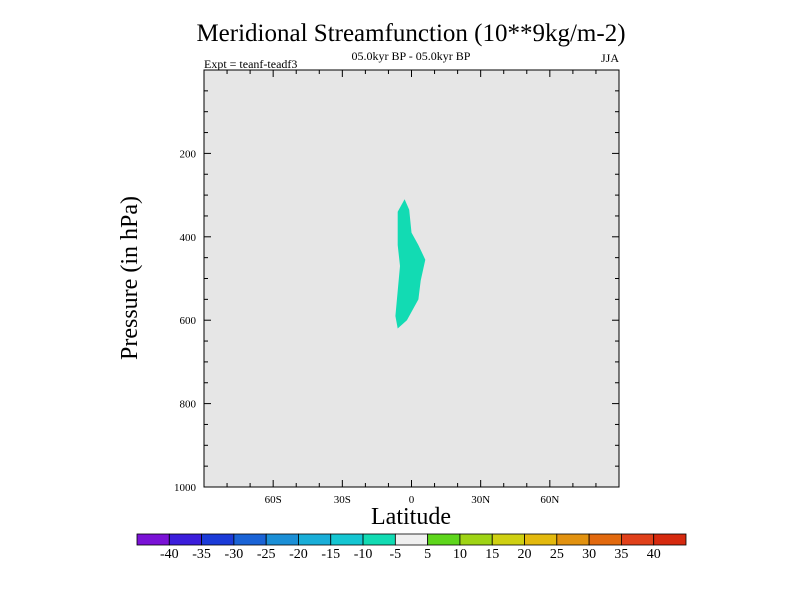 This screenshot has width=800, height=600. Describe the element at coordinates (298, 554) in the screenshot. I see `colorbar-label: -20` at that location.